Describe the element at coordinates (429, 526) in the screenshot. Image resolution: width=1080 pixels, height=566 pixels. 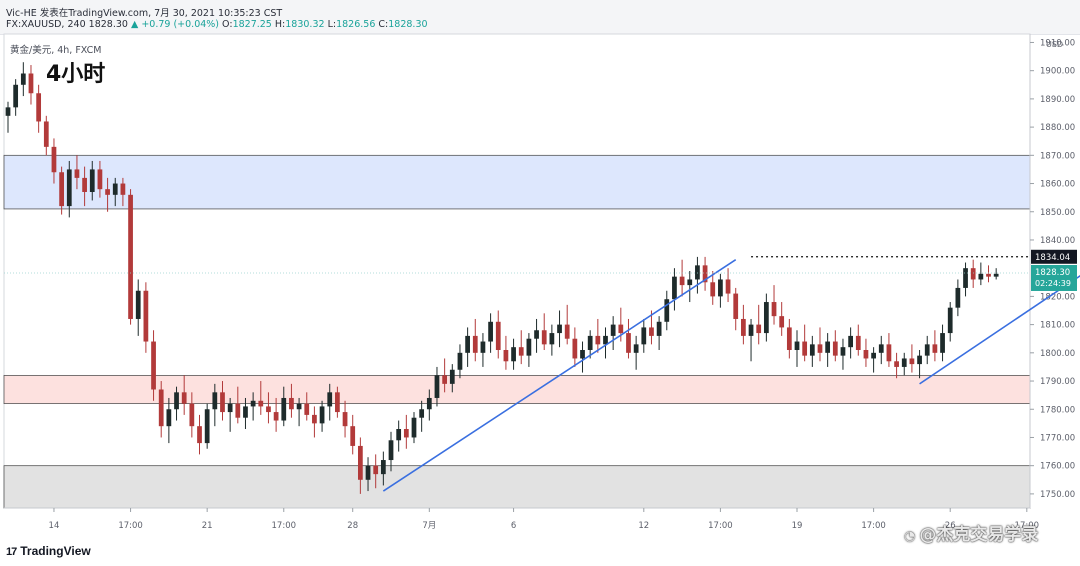
I see `time-tick-label: 7月` at that location.